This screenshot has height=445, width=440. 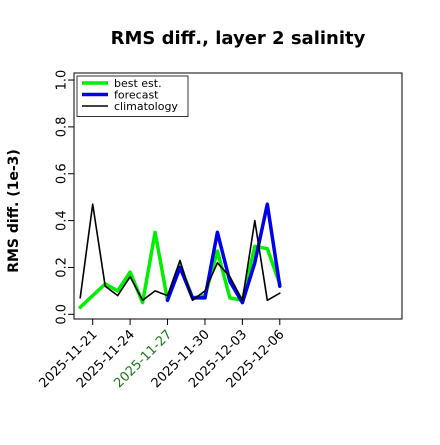 What do you see at coordinates (146, 106) in the screenshot?
I see `legend-label: climatology` at bounding box center [146, 106].